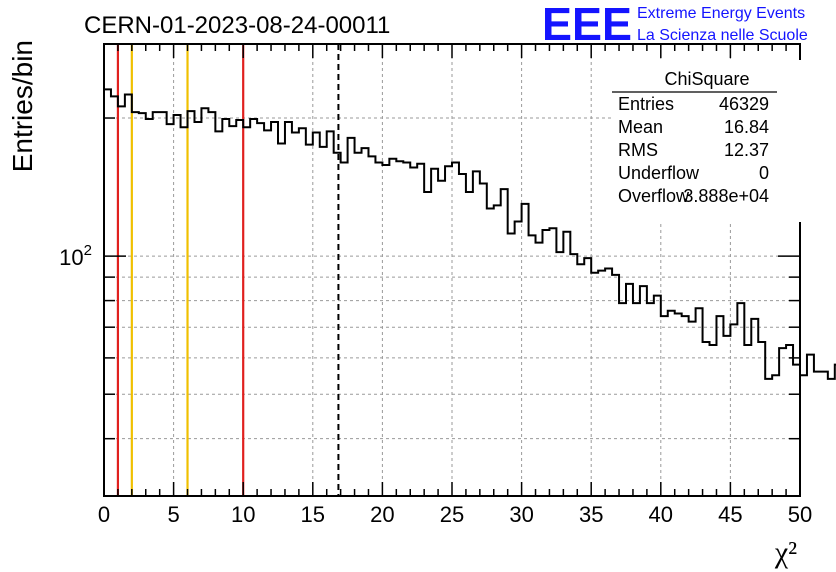  Describe the element at coordinates (22, 106) in the screenshot. I see `y-axis-label: Entries/bin` at that location.